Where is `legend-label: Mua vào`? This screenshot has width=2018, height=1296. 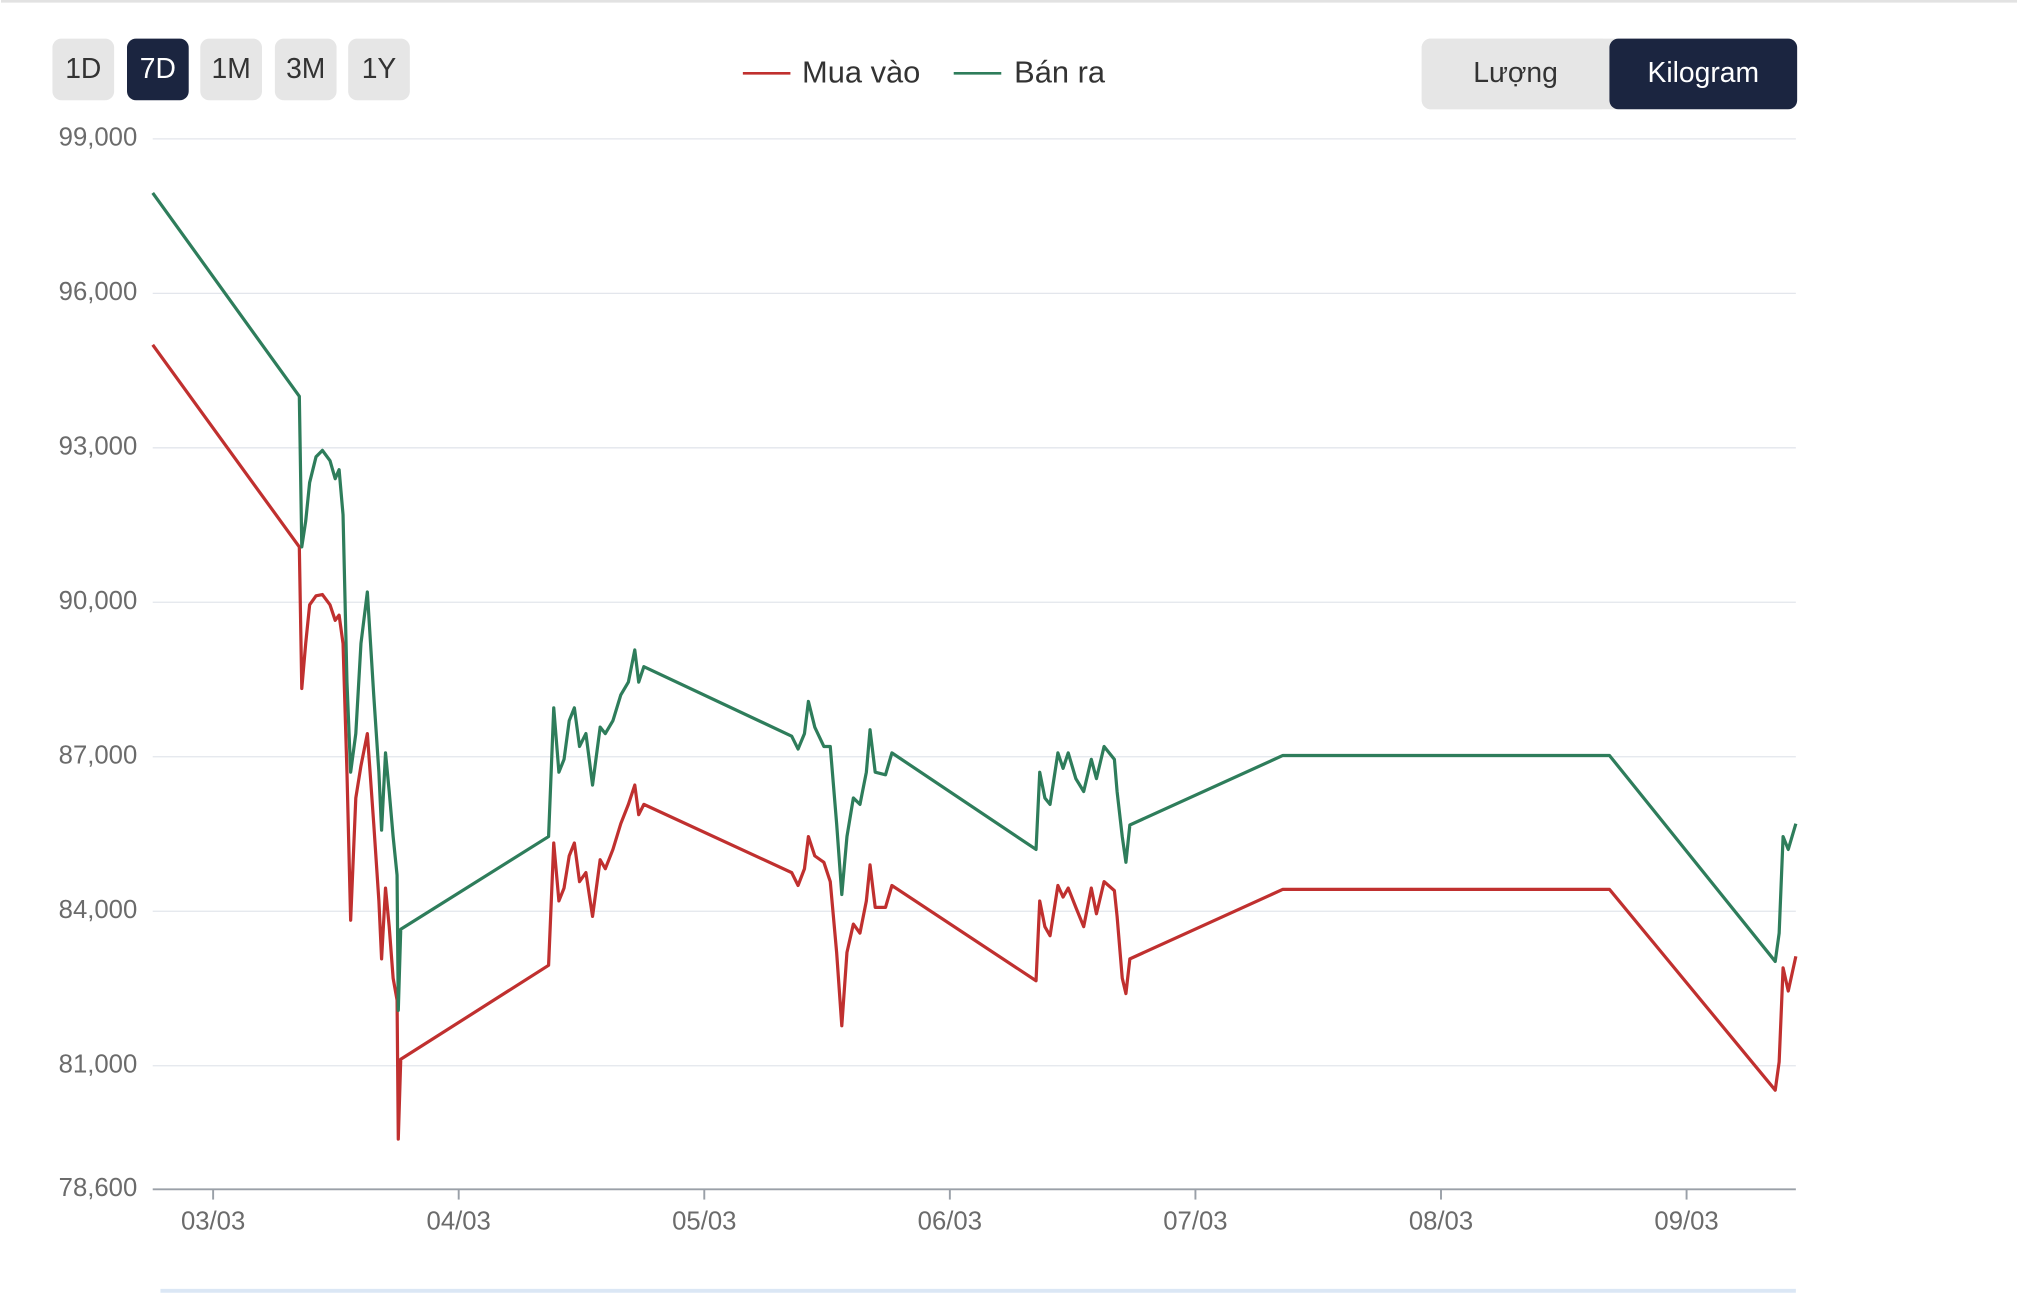 legend-label: Mua vào is located at coordinates (861, 72).